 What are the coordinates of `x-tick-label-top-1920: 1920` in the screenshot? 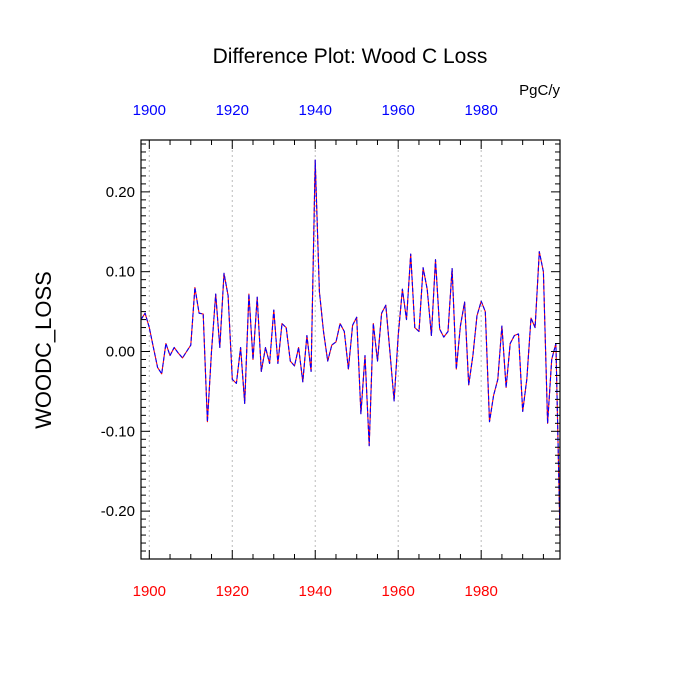 It's located at (232, 110).